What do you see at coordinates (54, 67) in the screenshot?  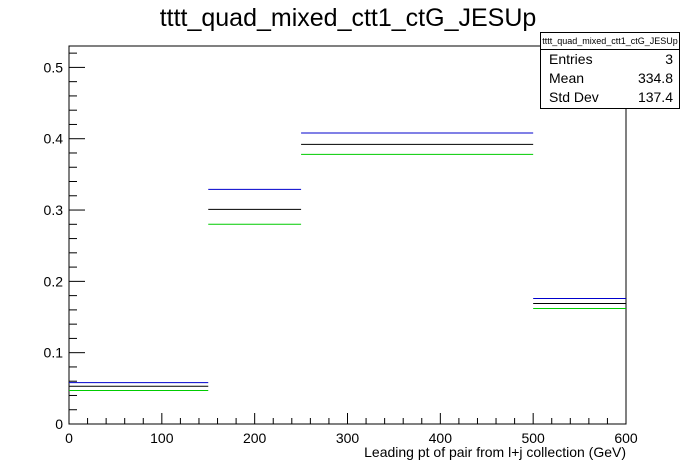 I see `y-tick-label: 0.5` at bounding box center [54, 67].